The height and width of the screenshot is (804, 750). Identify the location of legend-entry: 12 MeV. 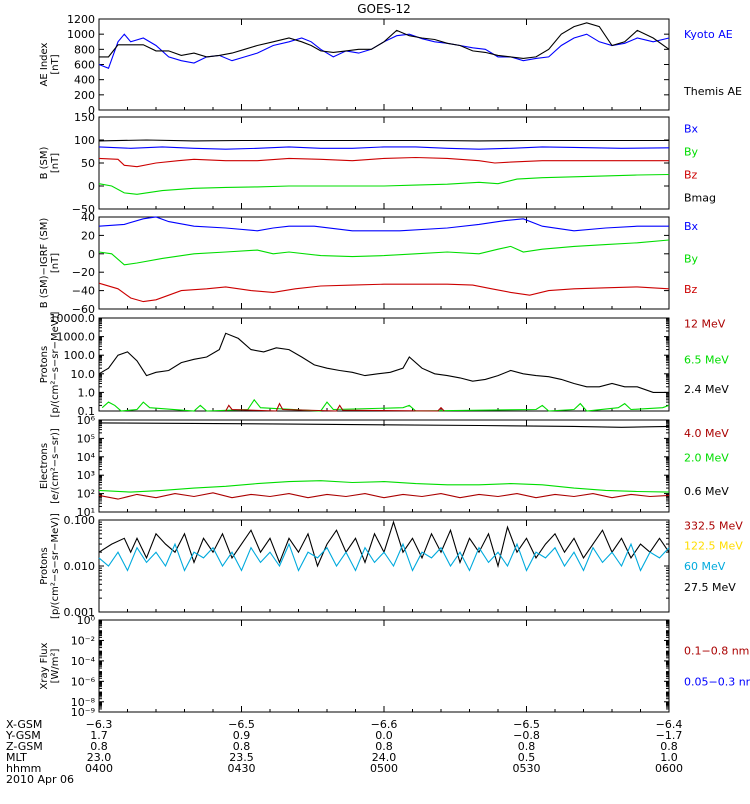
(705, 324).